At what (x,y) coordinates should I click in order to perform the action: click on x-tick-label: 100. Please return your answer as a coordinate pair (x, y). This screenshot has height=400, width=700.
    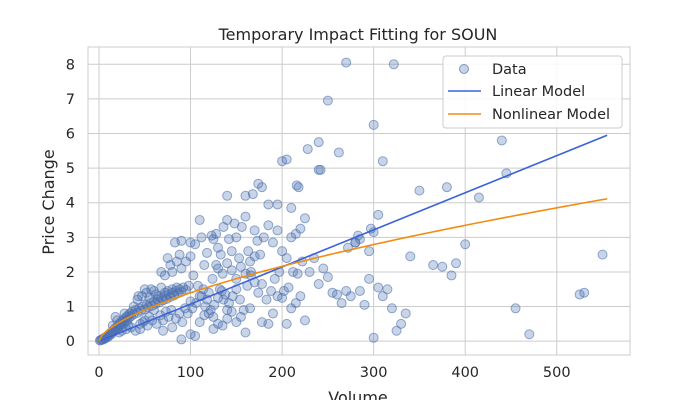
    Looking at the image, I should click on (191, 373).